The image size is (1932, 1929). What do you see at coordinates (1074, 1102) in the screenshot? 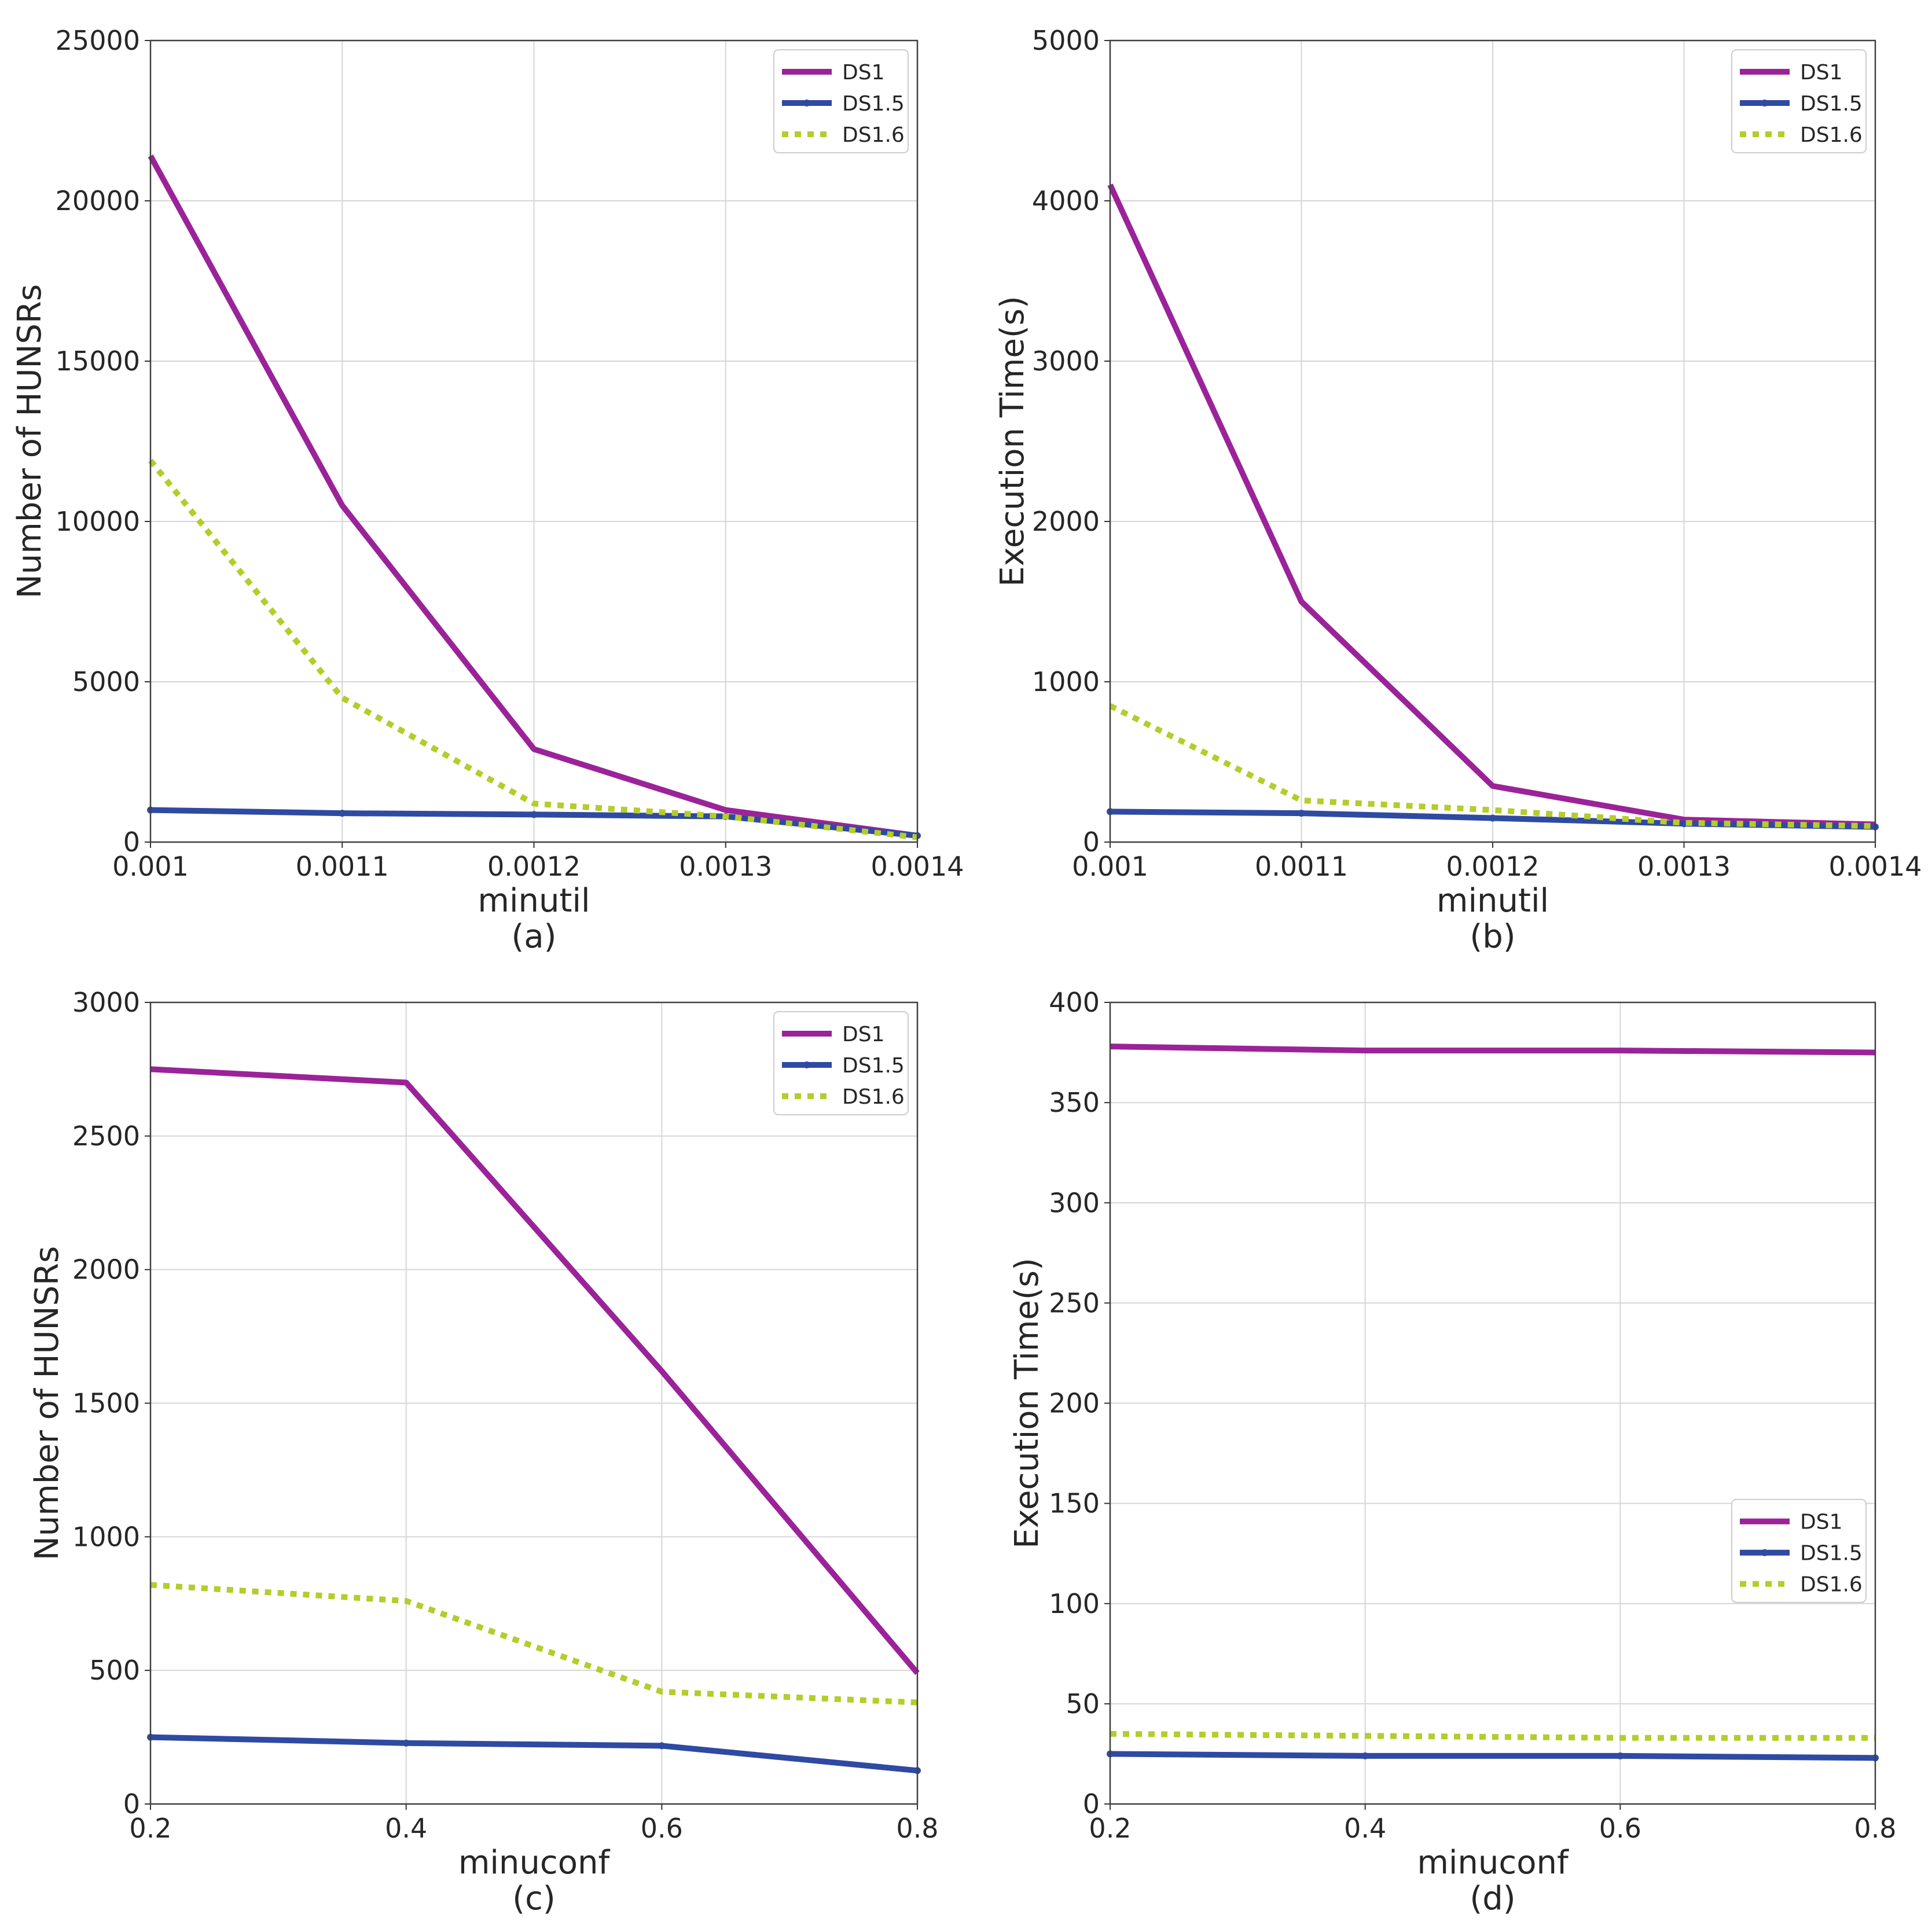
I see `y-tick-label: 350` at bounding box center [1074, 1102].